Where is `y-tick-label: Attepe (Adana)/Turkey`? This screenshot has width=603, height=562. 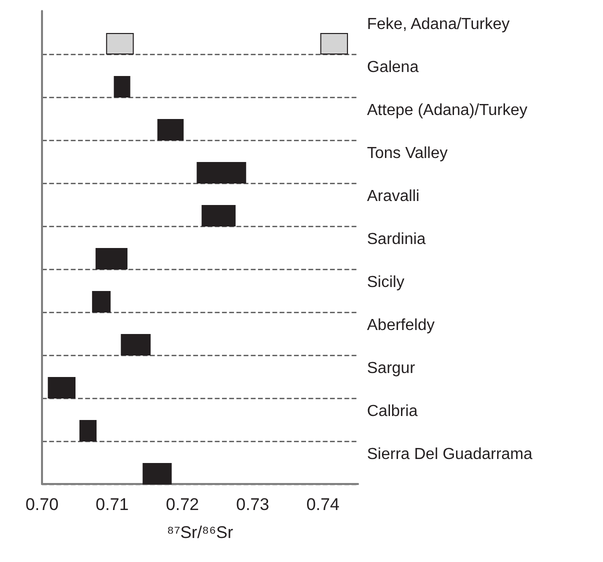
y-tick-label: Attepe (Adana)/Turkey is located at coordinates (447, 110).